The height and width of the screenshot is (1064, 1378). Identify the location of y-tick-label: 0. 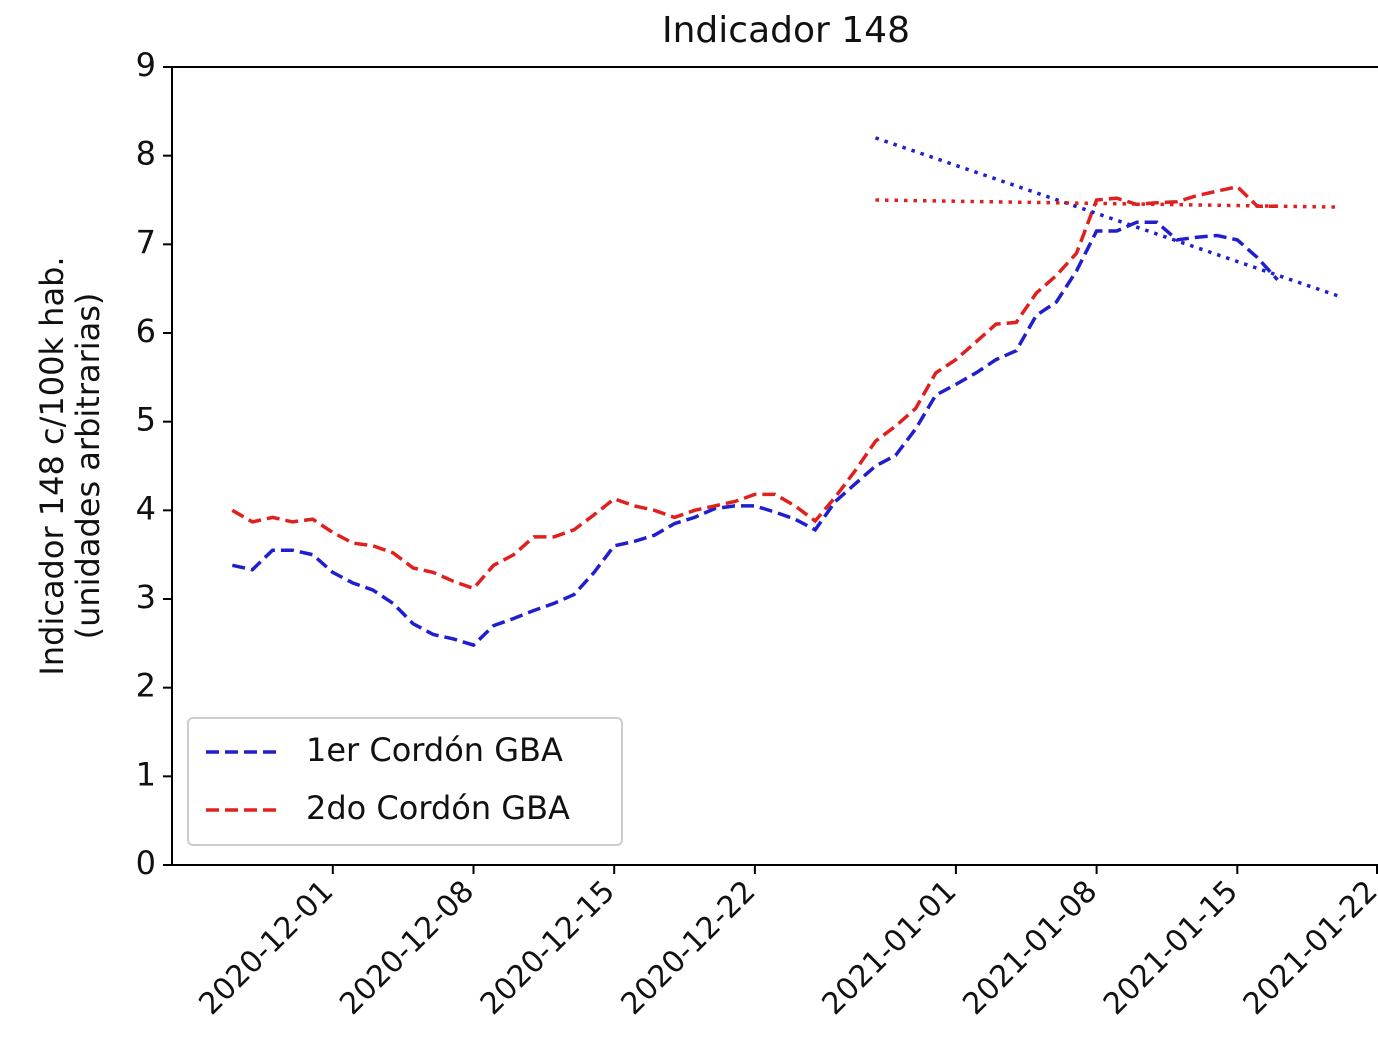
(146, 863).